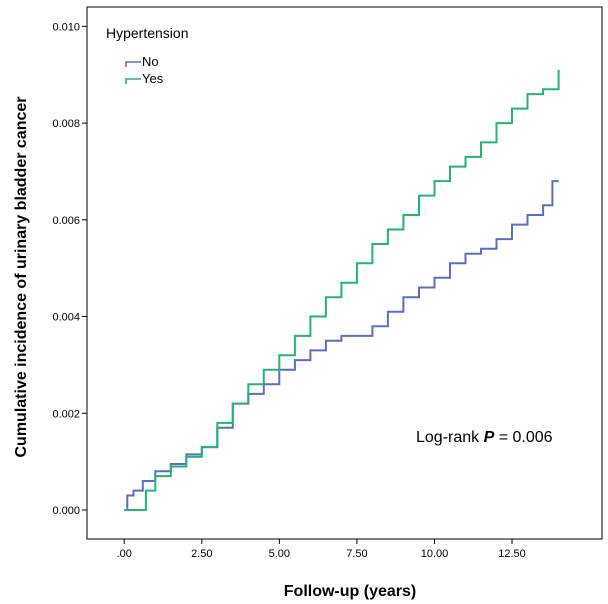 This screenshot has height=604, width=608. Describe the element at coordinates (350, 591) in the screenshot. I see `x-axis-title: Follow-up (years)` at that location.